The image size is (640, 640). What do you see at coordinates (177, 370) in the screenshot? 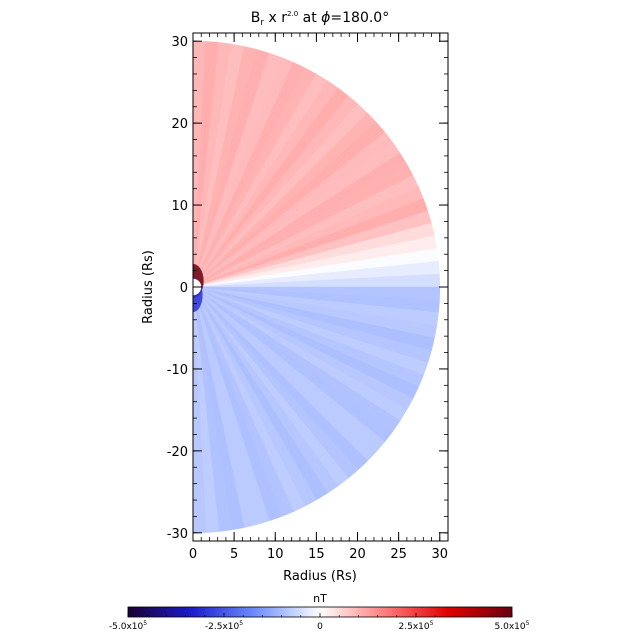
I see `y-tick-label: -10` at bounding box center [177, 370].